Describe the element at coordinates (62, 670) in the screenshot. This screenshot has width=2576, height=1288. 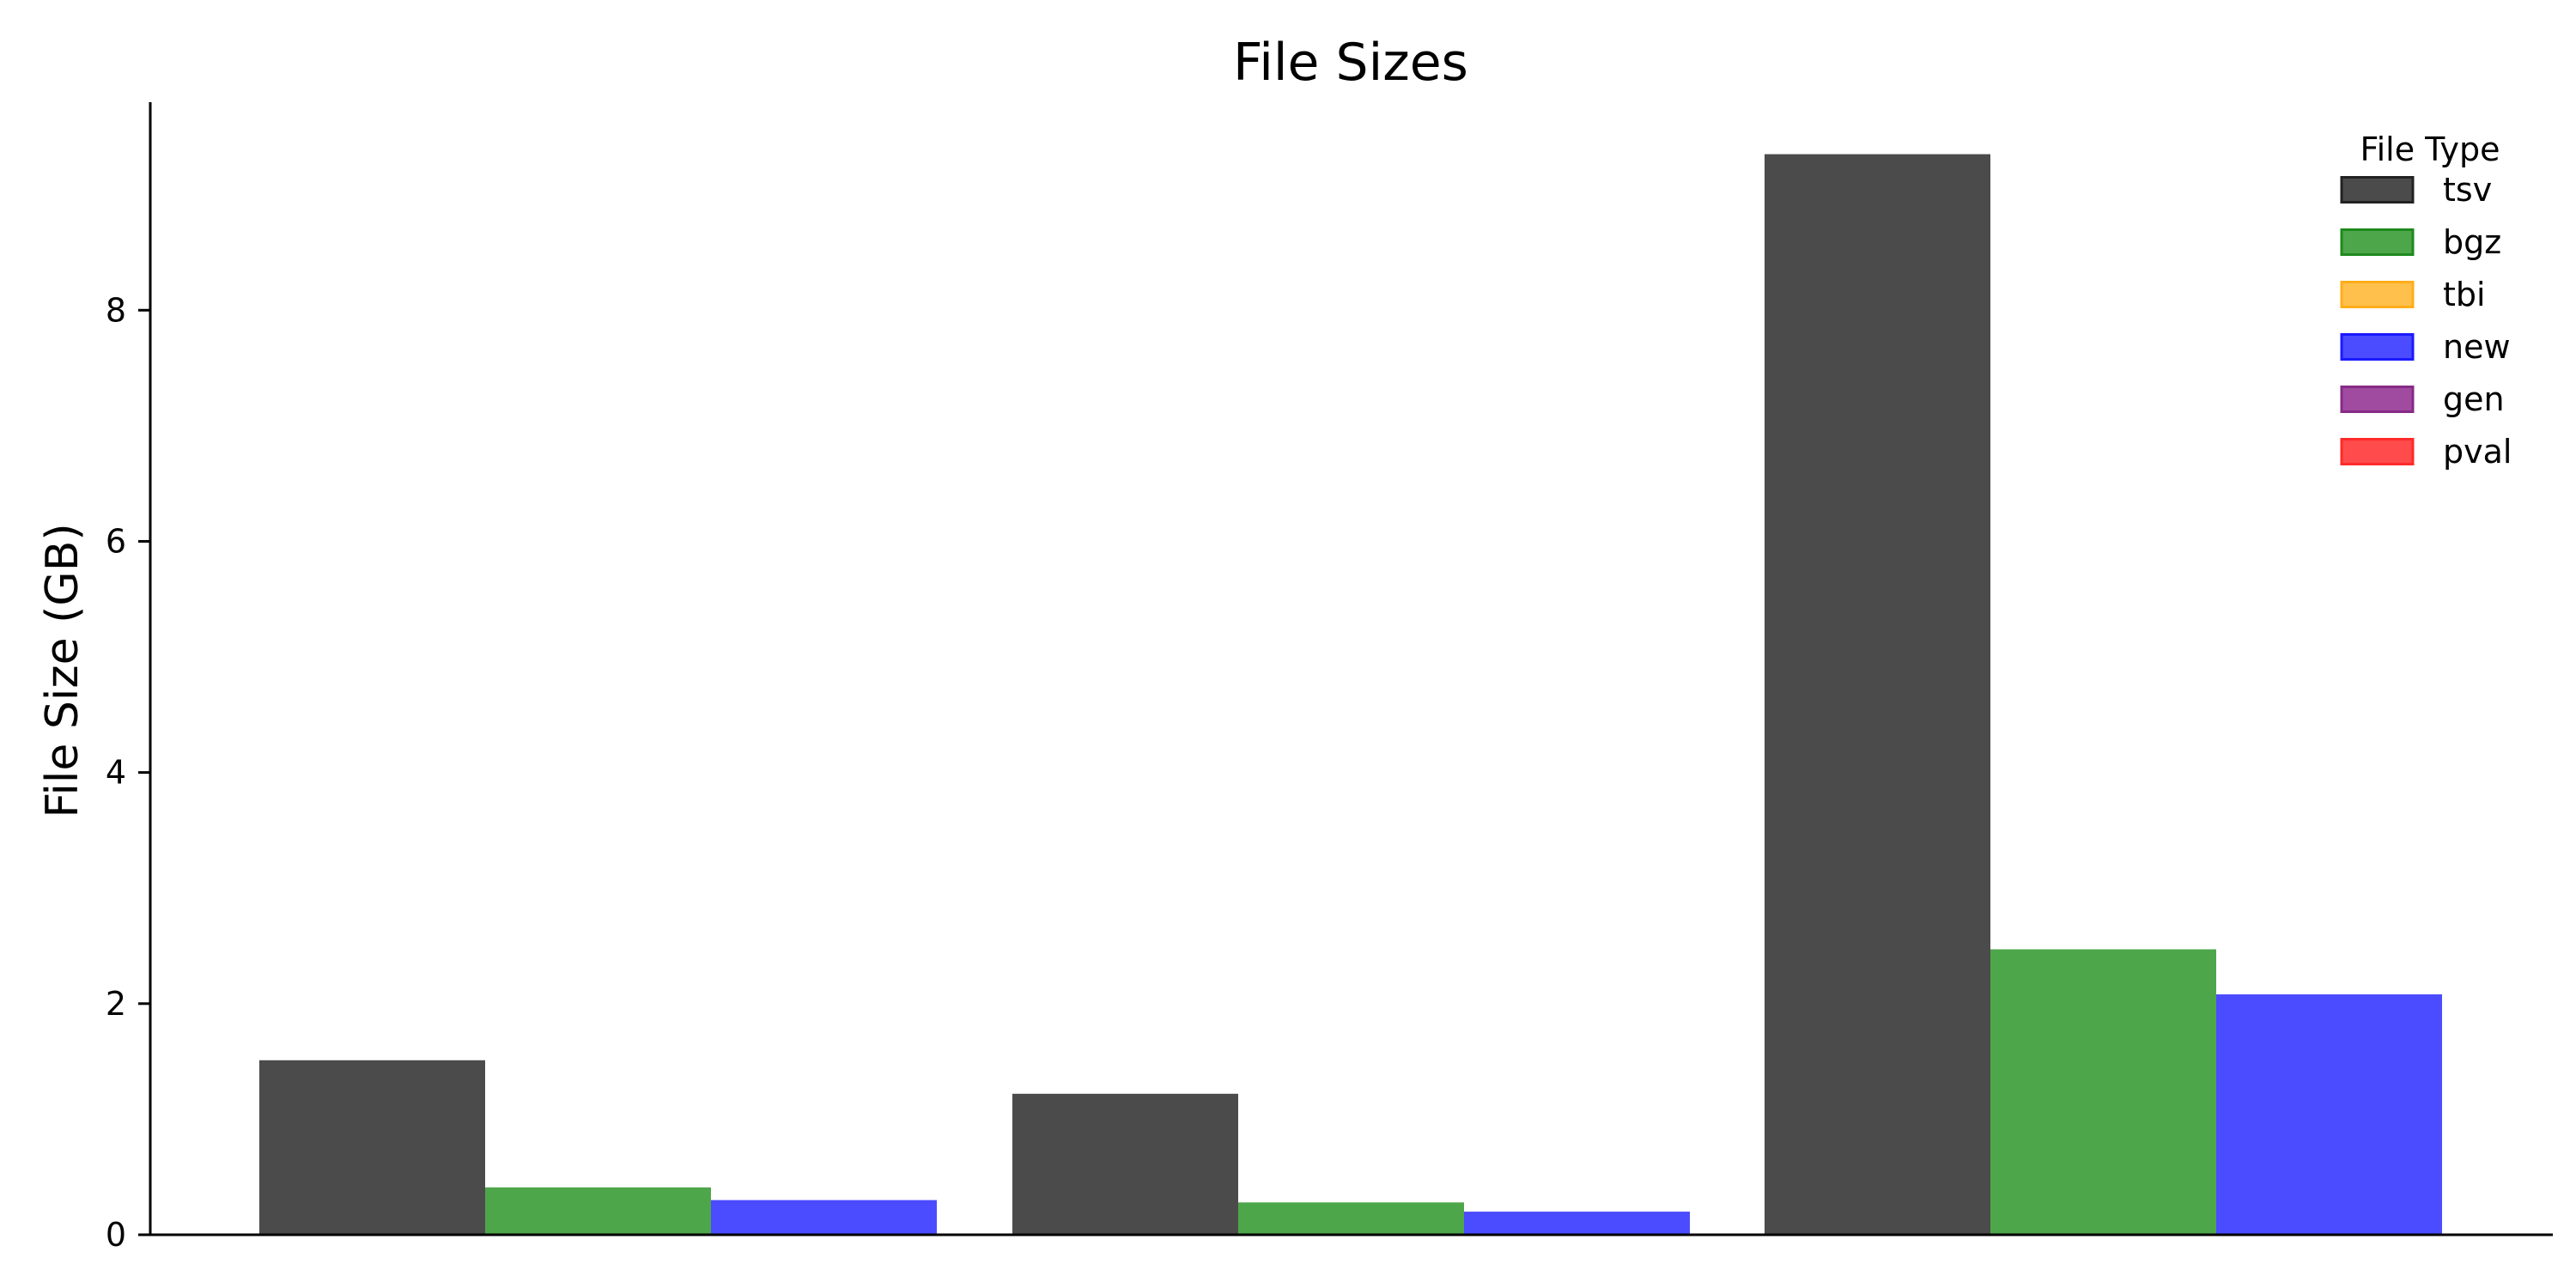
I see `y-axis-label: File Size (GB)` at that location.